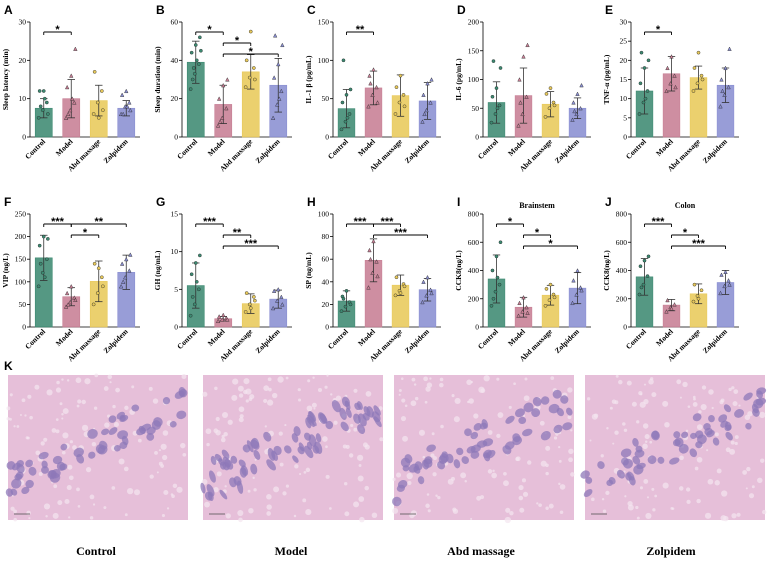  Describe the element at coordinates (326, 259) in the screenshot. I see `y-tick-label: 60` at that location.